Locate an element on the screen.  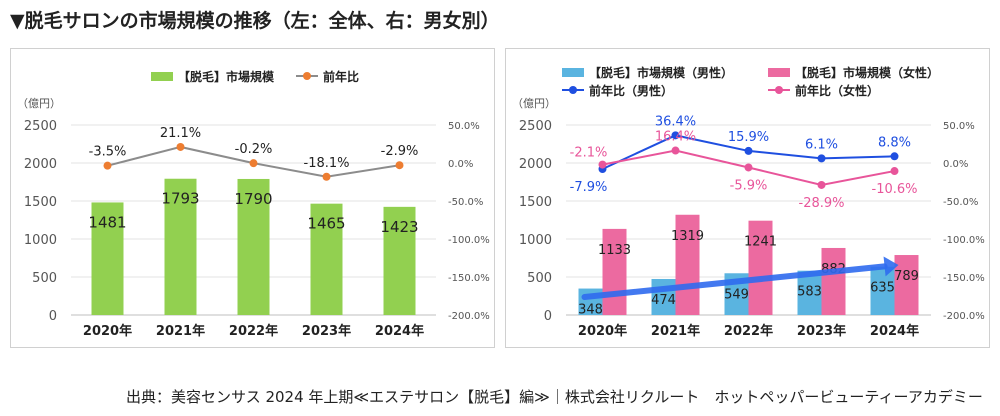
line-data-label: -2.1% is located at coordinates (589, 153).